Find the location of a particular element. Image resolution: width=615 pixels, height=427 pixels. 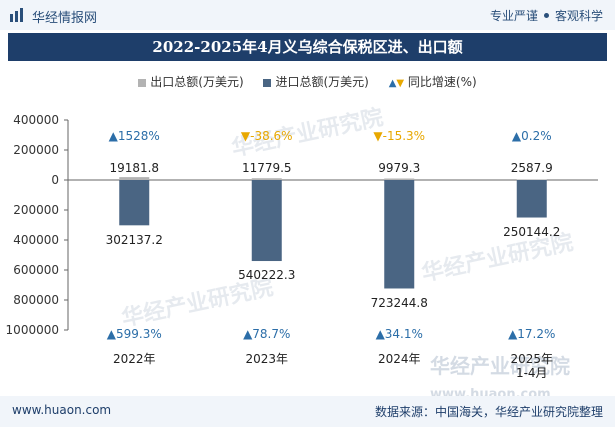

legend-import-swatch is located at coordinates (267, 82).